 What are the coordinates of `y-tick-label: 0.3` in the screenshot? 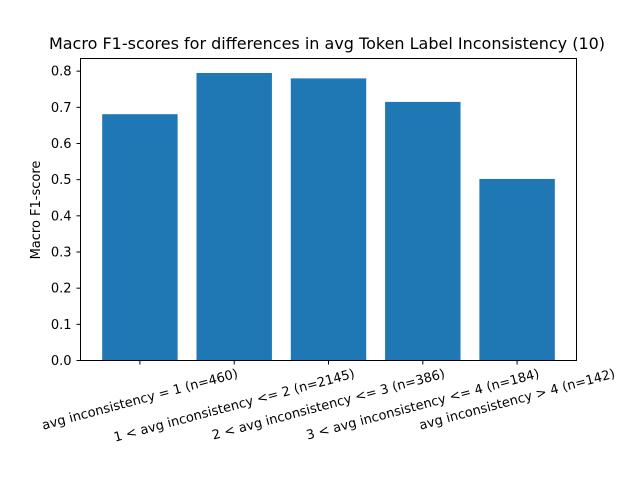 It's located at (61, 252).